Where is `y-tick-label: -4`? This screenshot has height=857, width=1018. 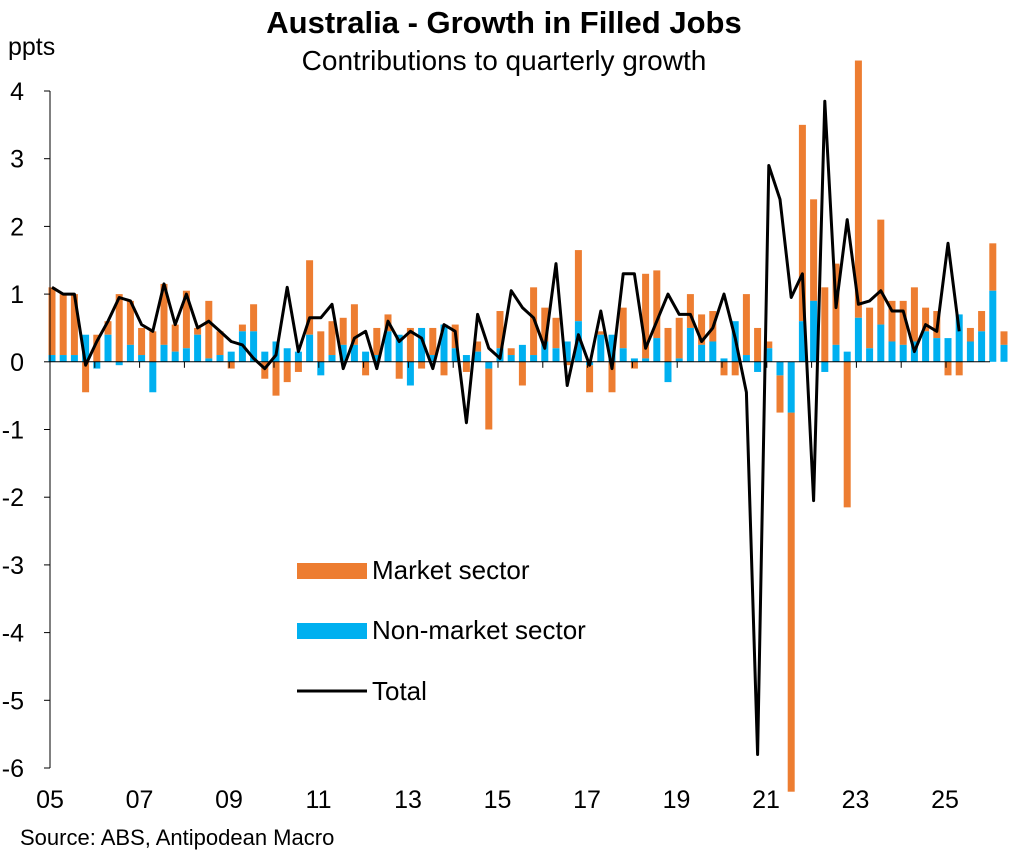
y-tick-label: -4 is located at coordinates (13, 634).